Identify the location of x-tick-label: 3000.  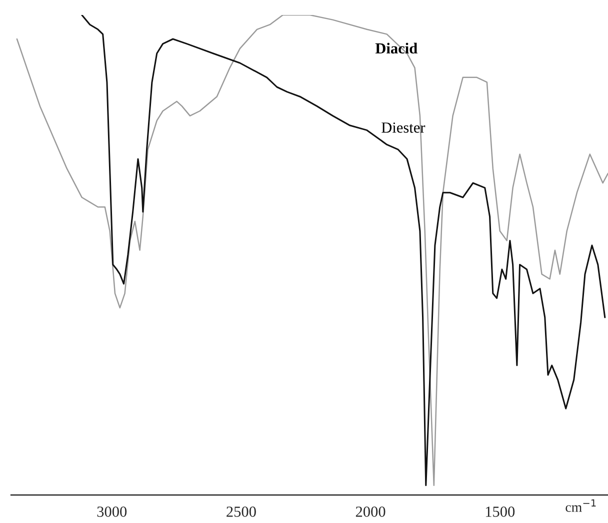
(112, 511).